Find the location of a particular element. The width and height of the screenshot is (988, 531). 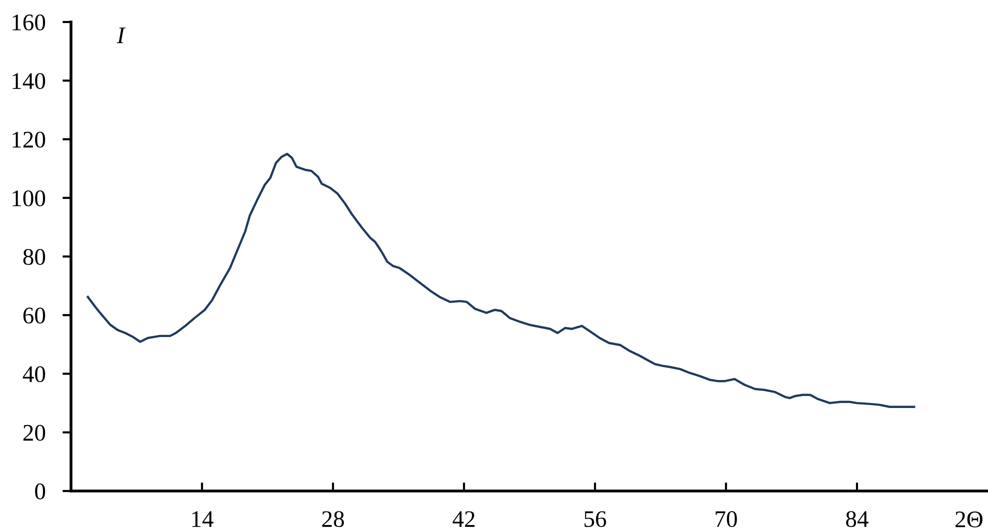

x-tick-label: 70 is located at coordinates (726, 519).